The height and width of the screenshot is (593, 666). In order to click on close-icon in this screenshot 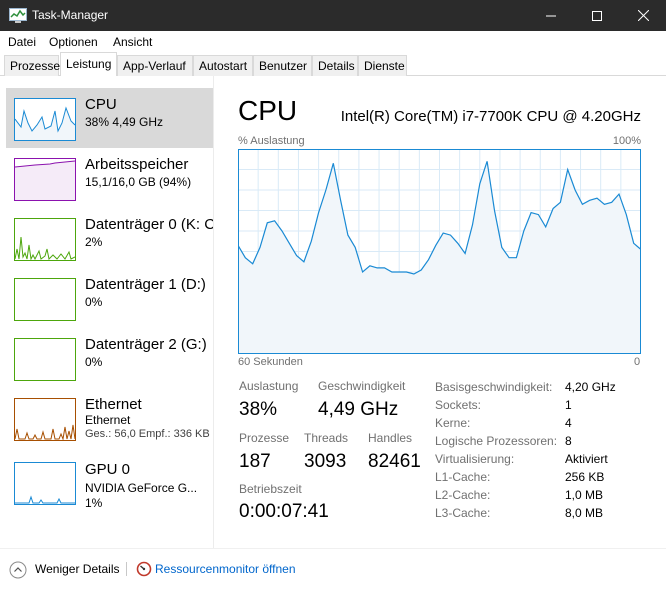, I will do `click(643, 15)`.